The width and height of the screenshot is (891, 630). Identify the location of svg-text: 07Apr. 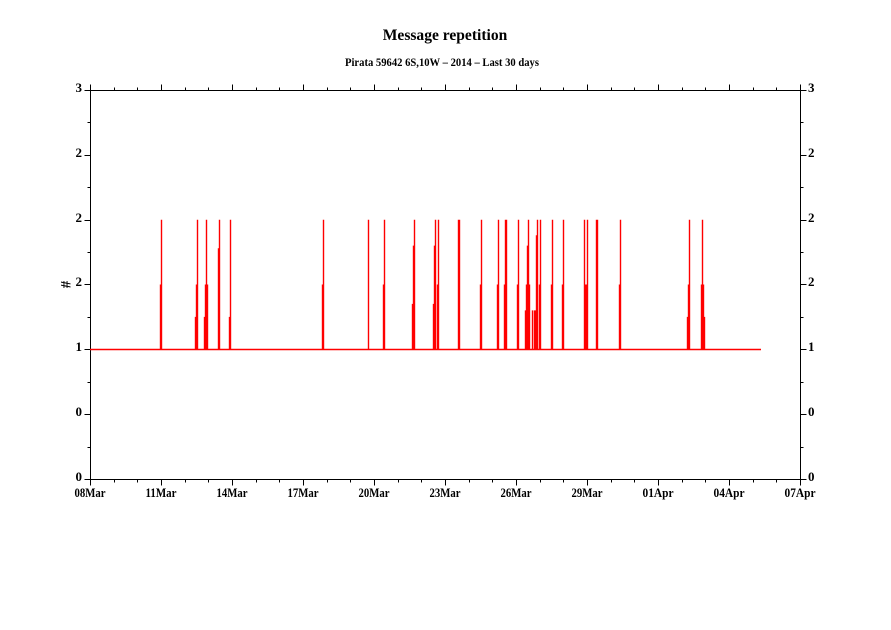
(800, 492).